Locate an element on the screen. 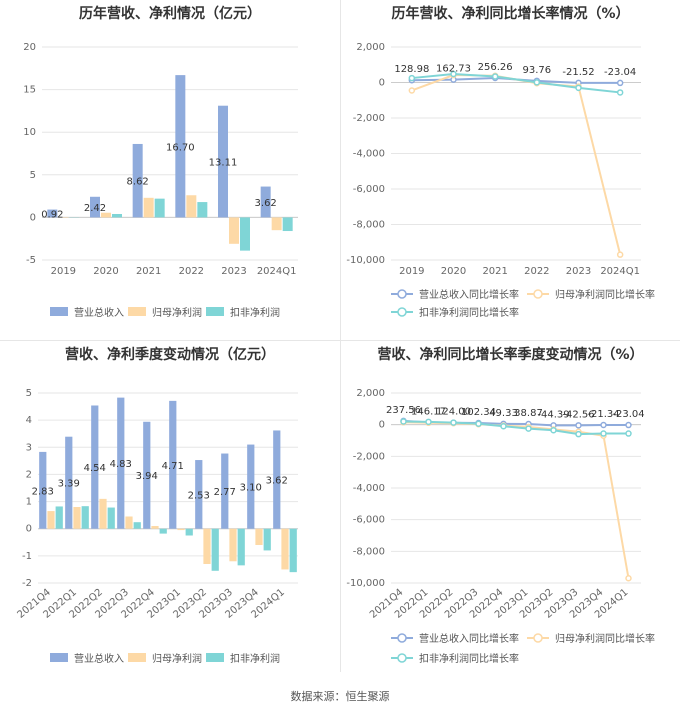  y-tick-label: 20 is located at coordinates (29, 47).